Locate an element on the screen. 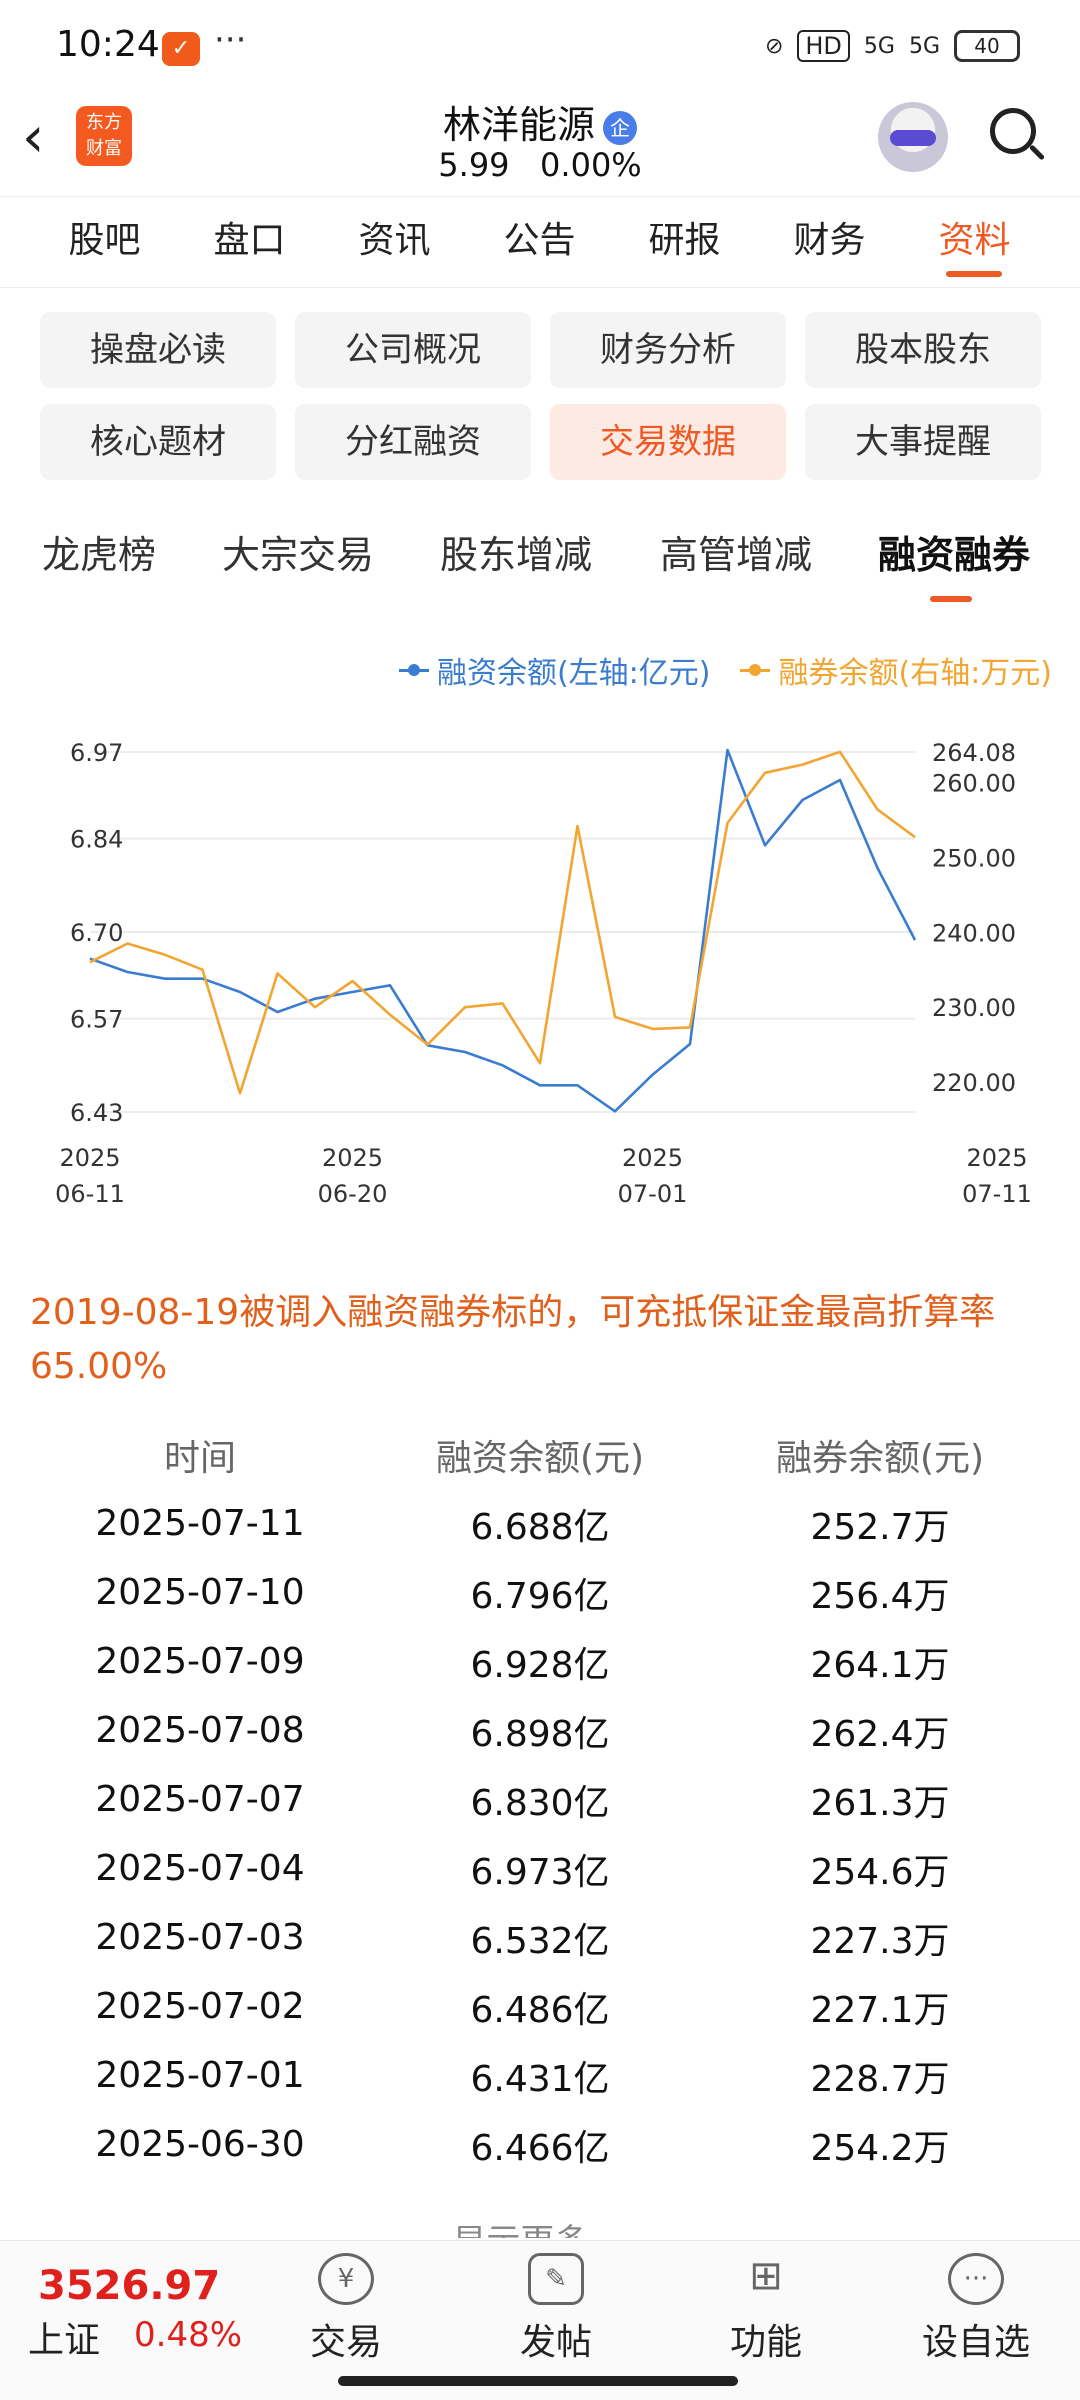  tab-holder-change: 股东增减 is located at coordinates (516, 555).